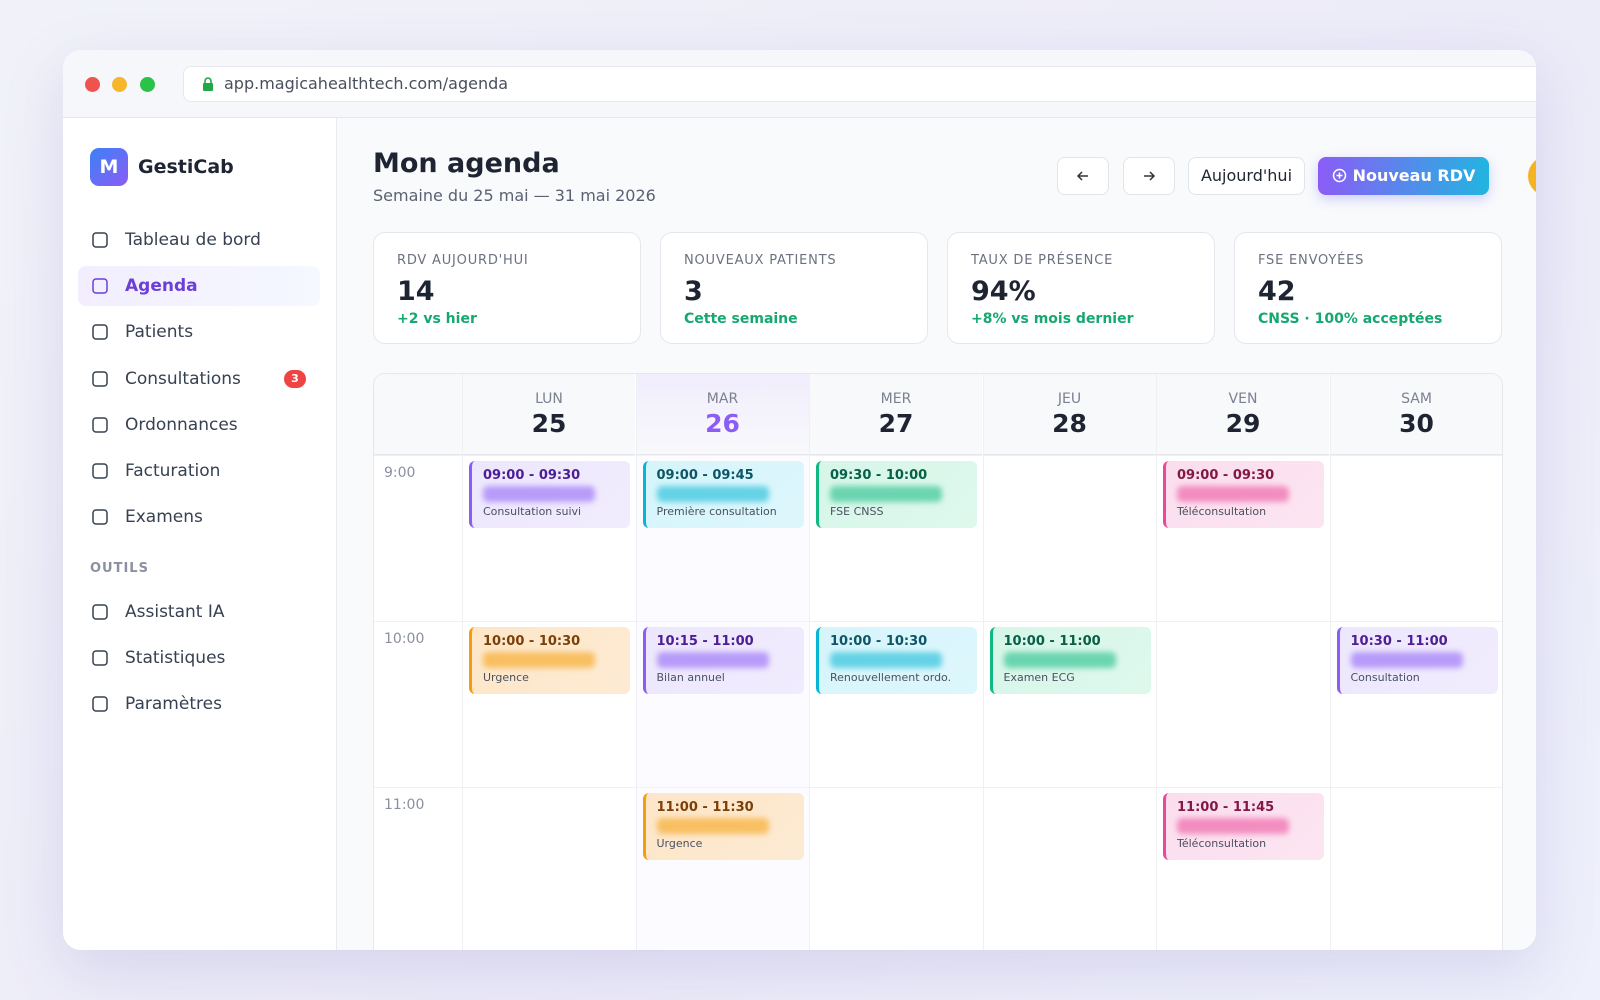  What do you see at coordinates (1339, 175) in the screenshot?
I see `plus-icon` at bounding box center [1339, 175].